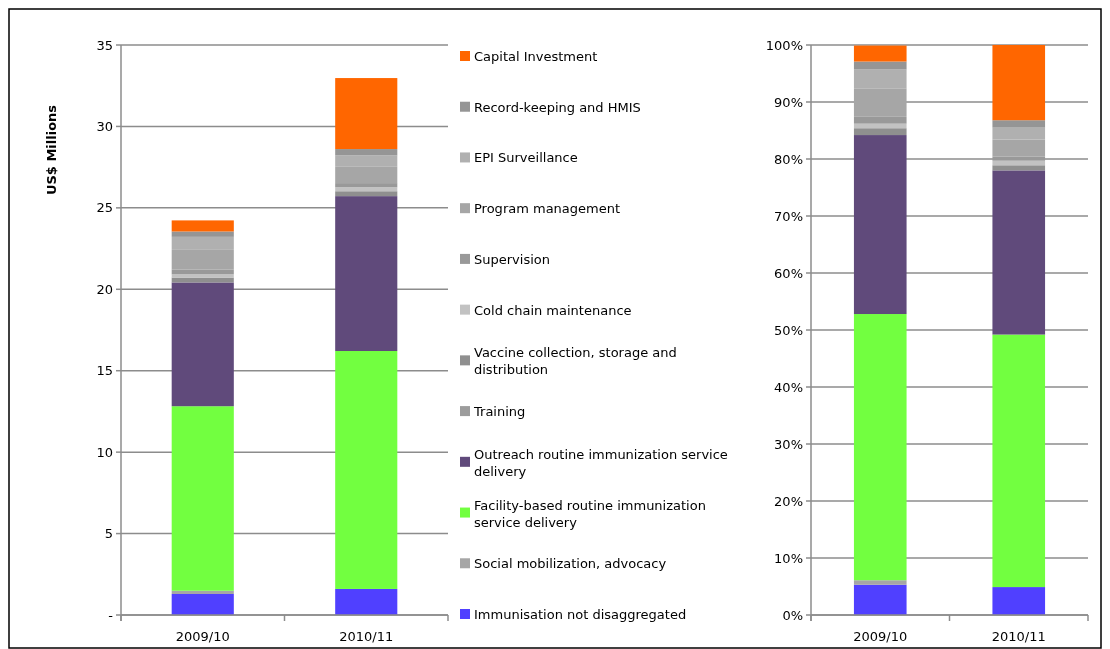 Image resolution: width=1110 pixels, height=649 pixels. I want to click on y-tick-label: 10%, so click(788, 558).